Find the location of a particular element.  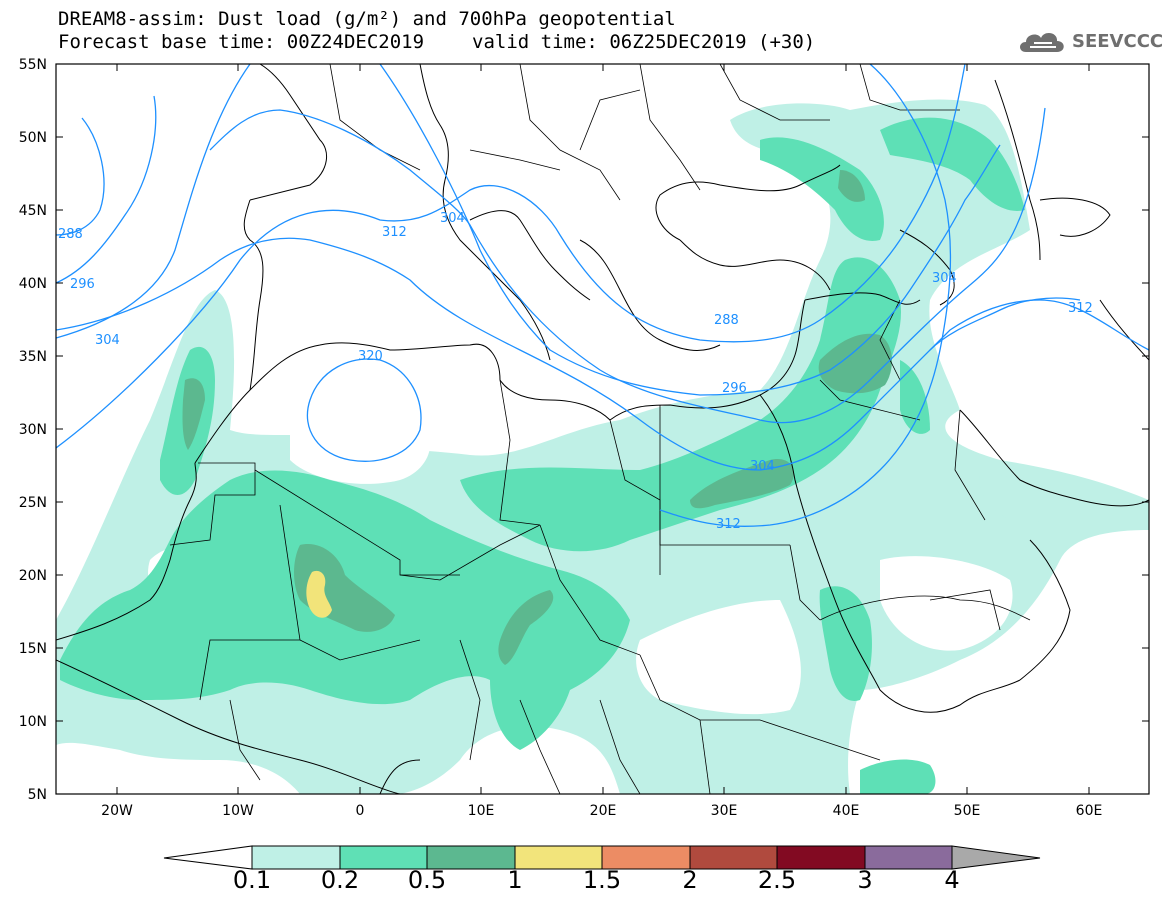

lat-tick-label: 35N is located at coordinates (33, 357).